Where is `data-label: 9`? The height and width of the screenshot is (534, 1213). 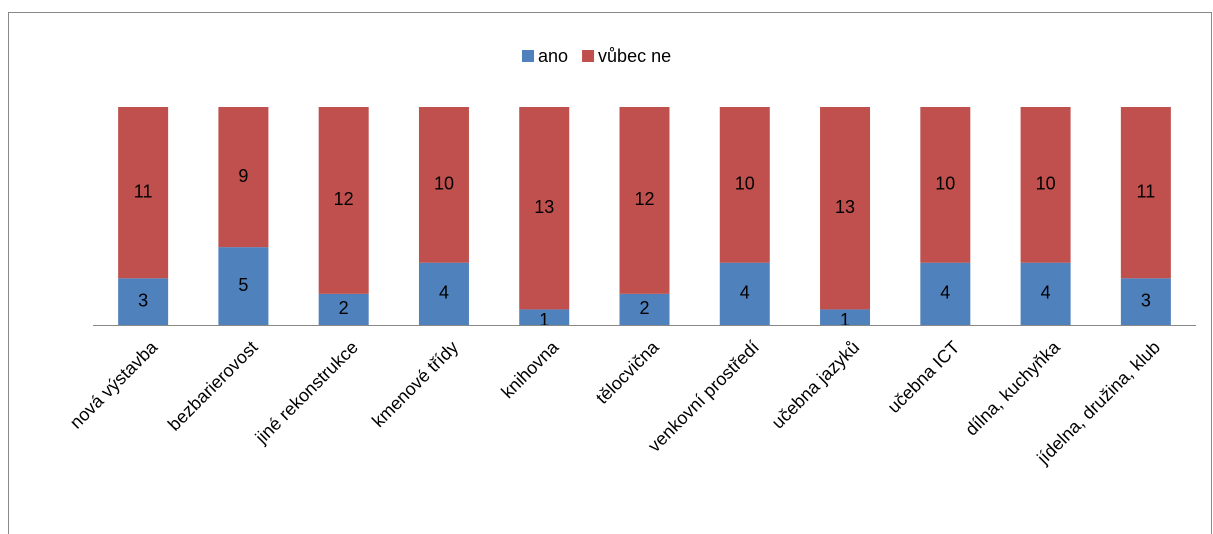
data-label: 9 is located at coordinates (243, 176).